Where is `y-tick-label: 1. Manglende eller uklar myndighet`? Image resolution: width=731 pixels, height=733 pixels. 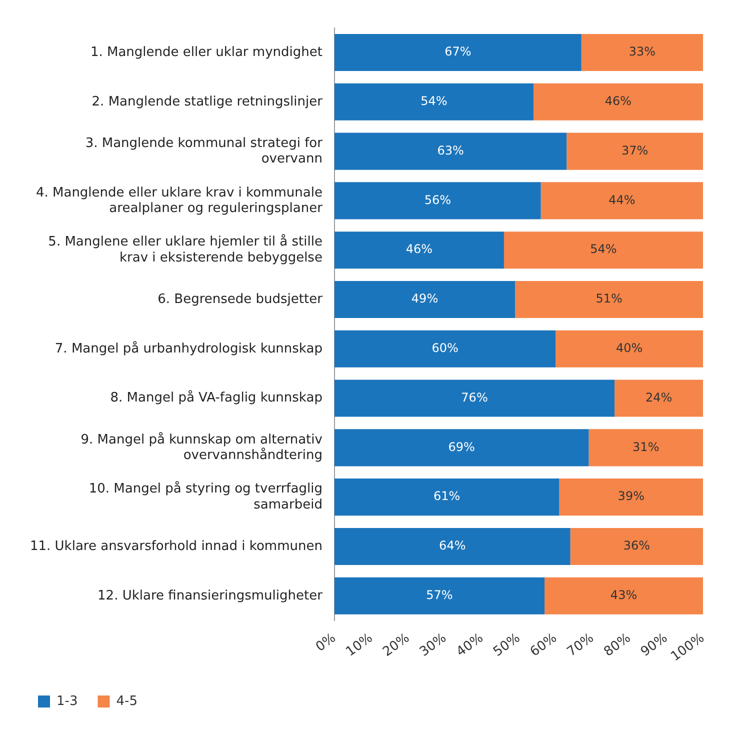 y-tick-label: 1. Manglende eller uklar myndighet is located at coordinates (206, 52).